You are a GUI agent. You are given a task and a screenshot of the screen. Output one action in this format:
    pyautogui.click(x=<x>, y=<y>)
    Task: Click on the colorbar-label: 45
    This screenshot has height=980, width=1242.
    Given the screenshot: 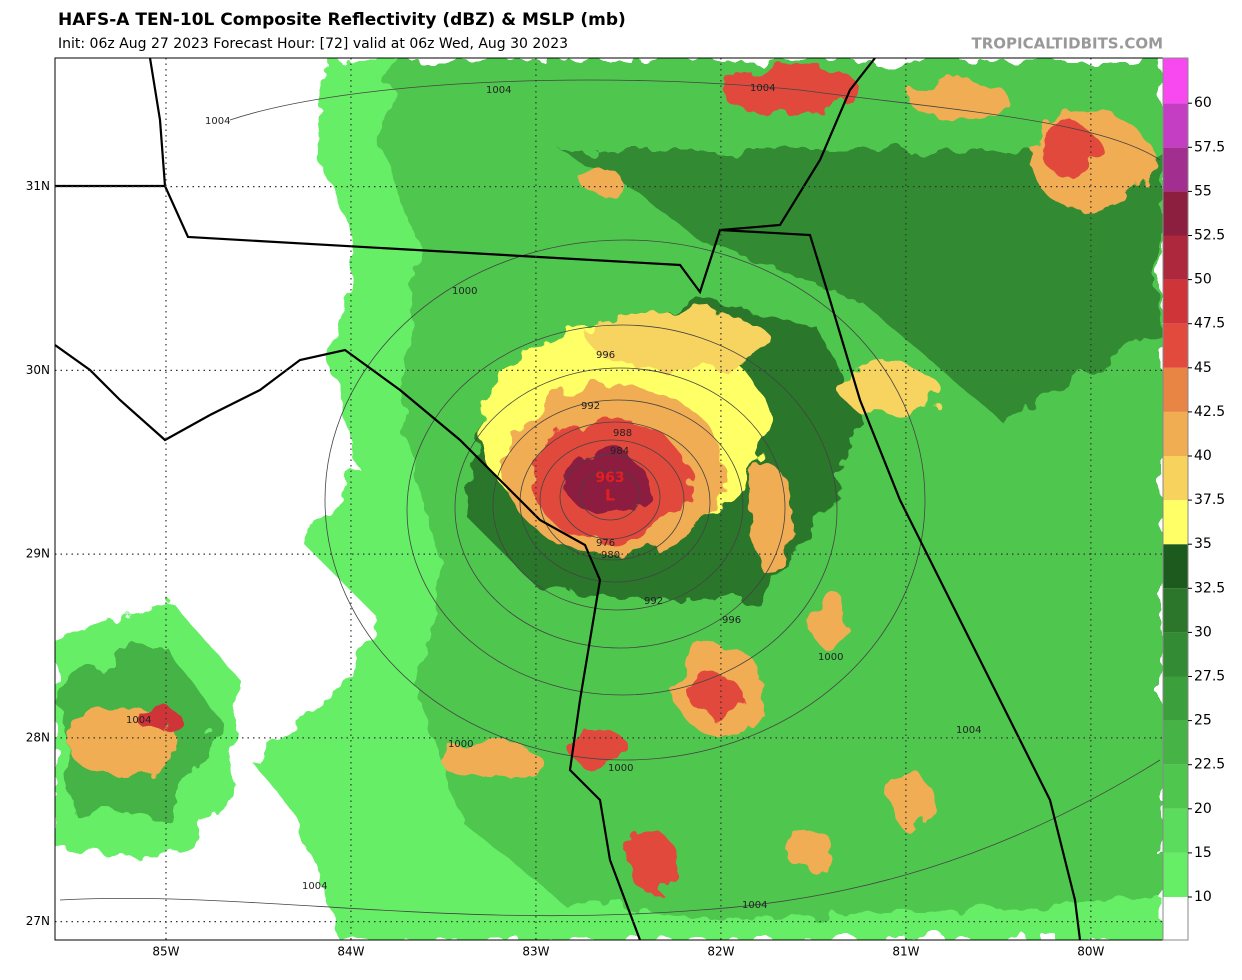 What is the action you would take?
    pyautogui.click(x=1203, y=368)
    